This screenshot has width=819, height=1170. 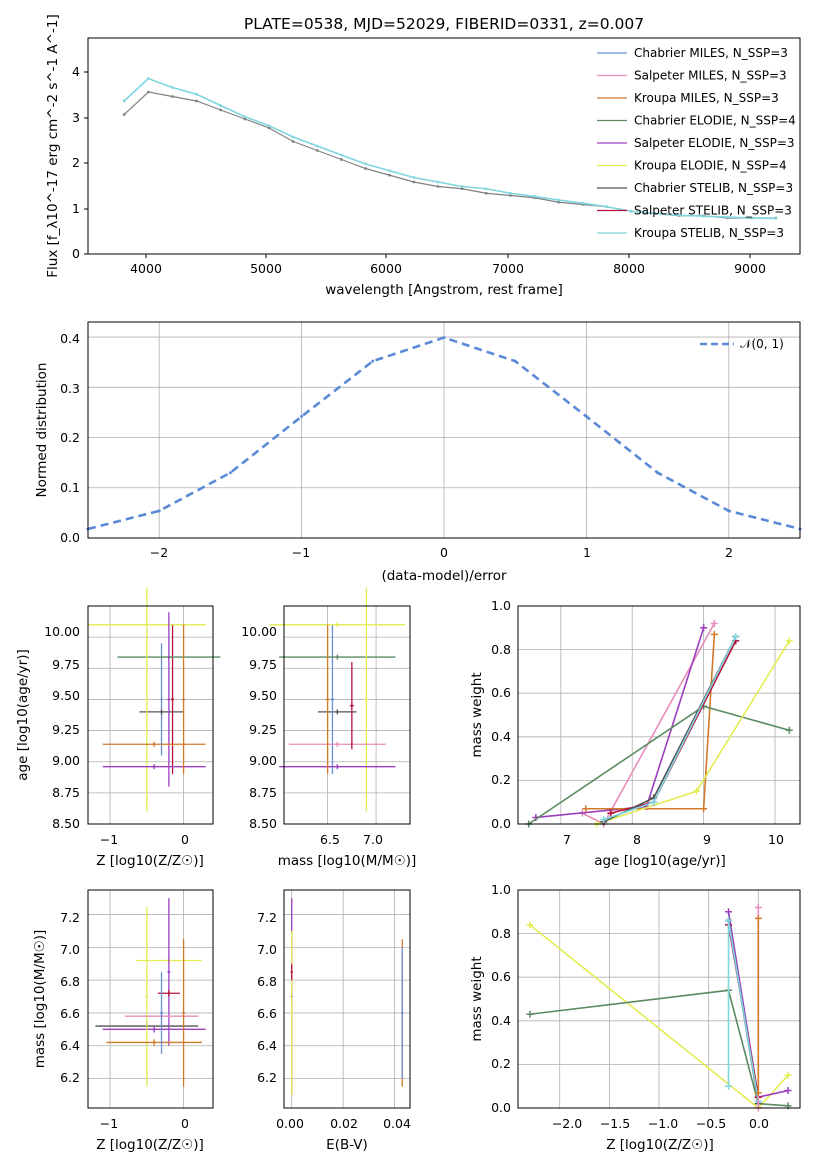 What do you see at coordinates (42, 430) in the screenshot?
I see `histogram-ylabel: Normed distribution` at bounding box center [42, 430].